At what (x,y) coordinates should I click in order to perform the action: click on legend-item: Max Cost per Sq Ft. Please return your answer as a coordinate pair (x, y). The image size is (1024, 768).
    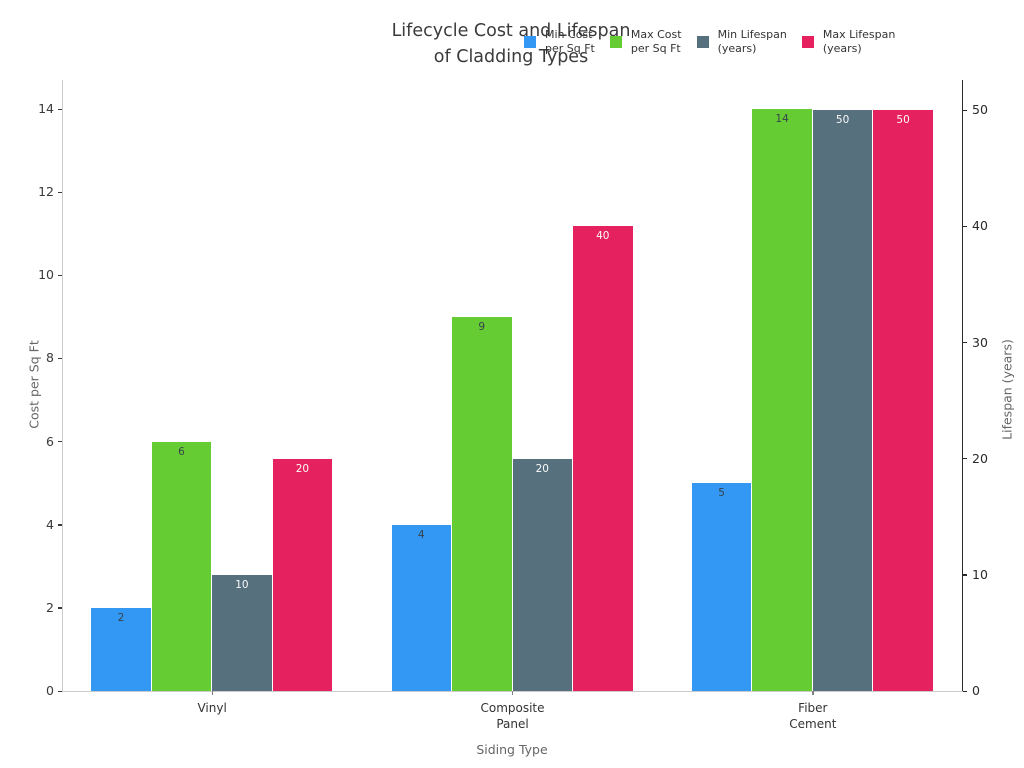
    Looking at the image, I should click on (645, 42).